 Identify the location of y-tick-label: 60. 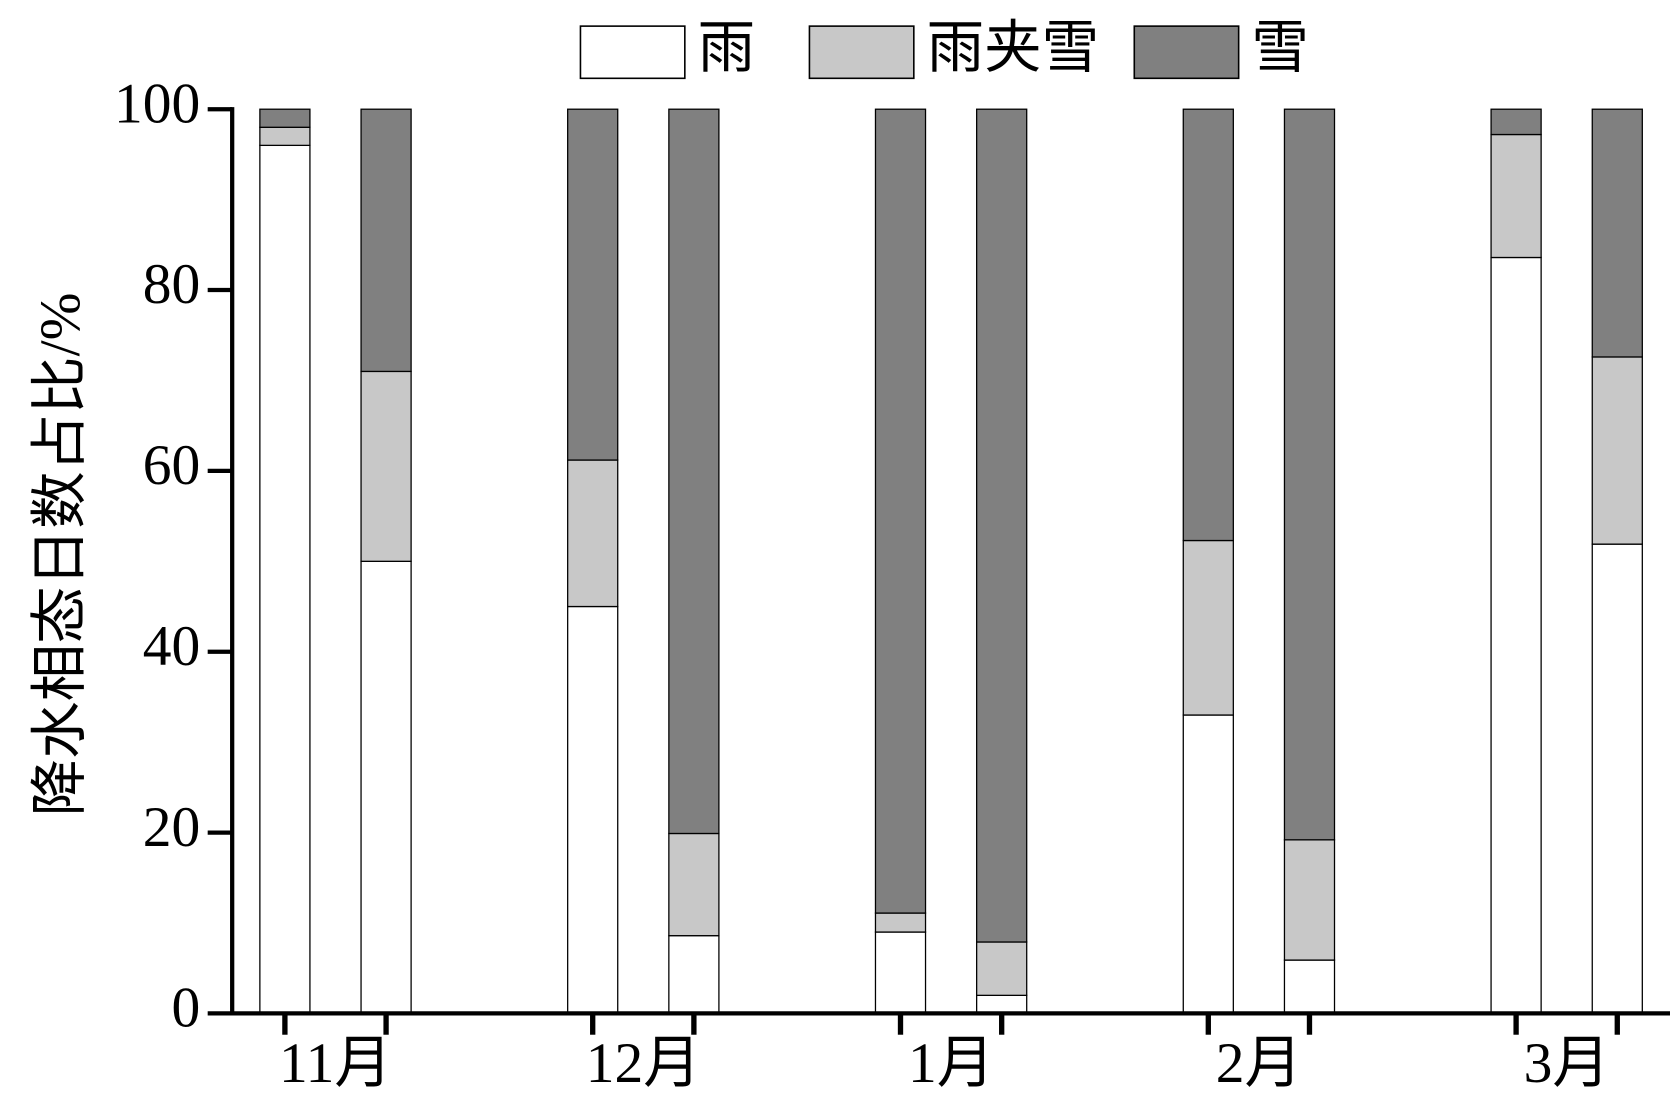
(171, 465).